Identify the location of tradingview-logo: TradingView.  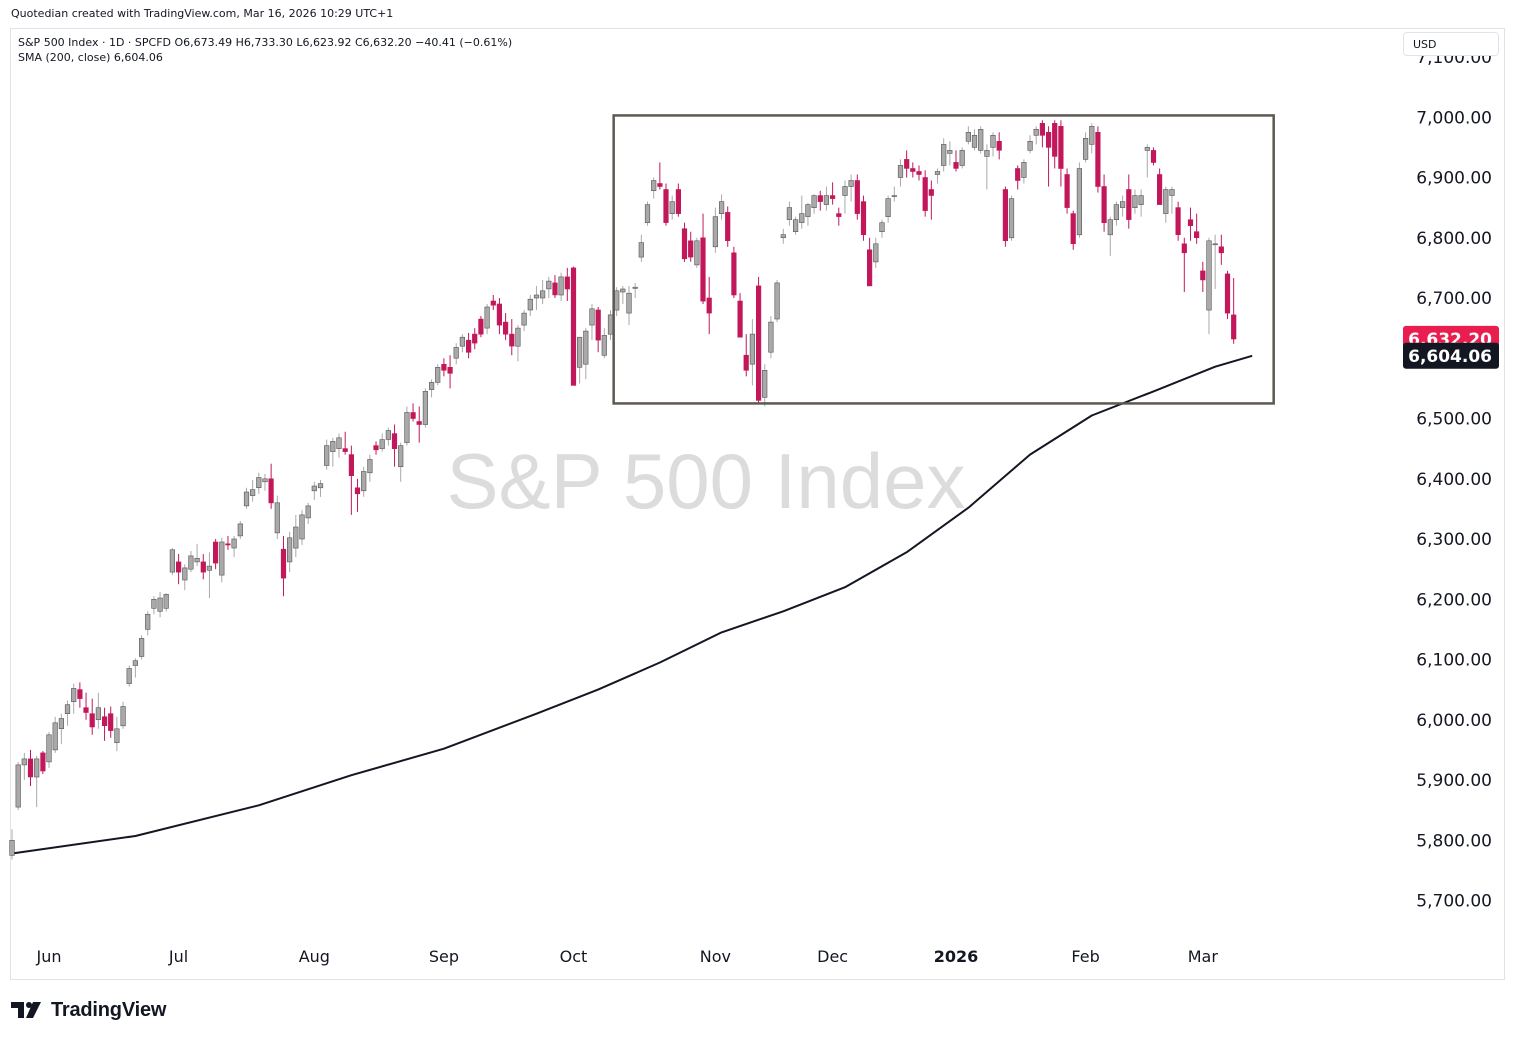
(88, 1010).